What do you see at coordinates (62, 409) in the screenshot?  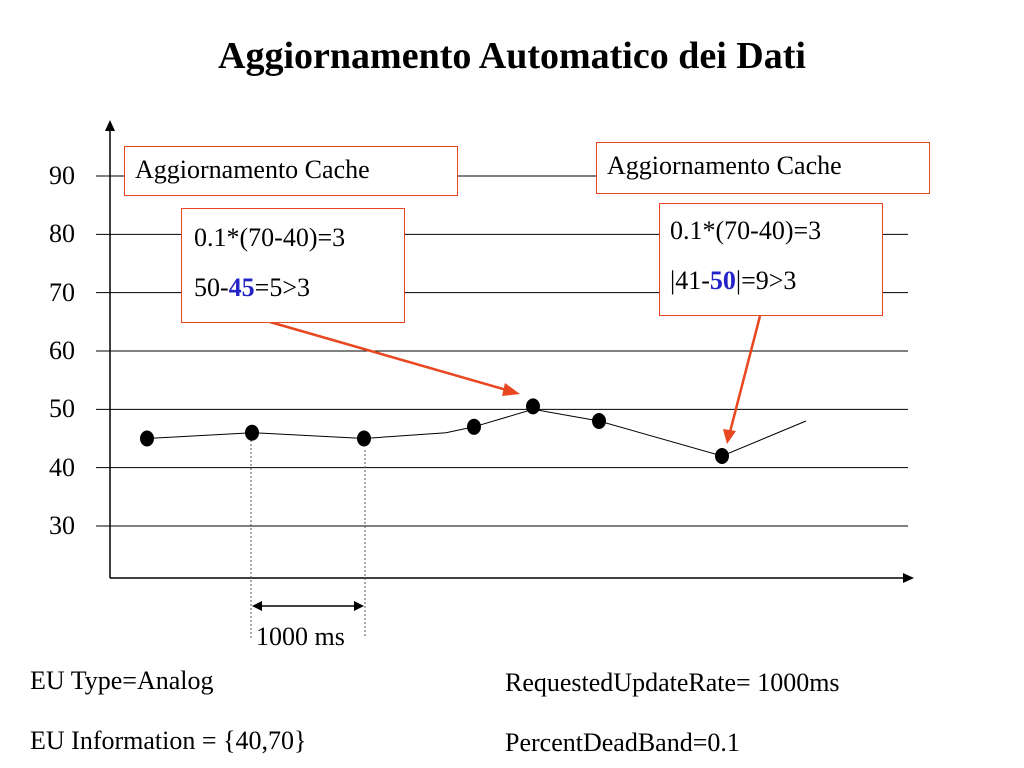 I see `y-tick-label: 50` at bounding box center [62, 409].